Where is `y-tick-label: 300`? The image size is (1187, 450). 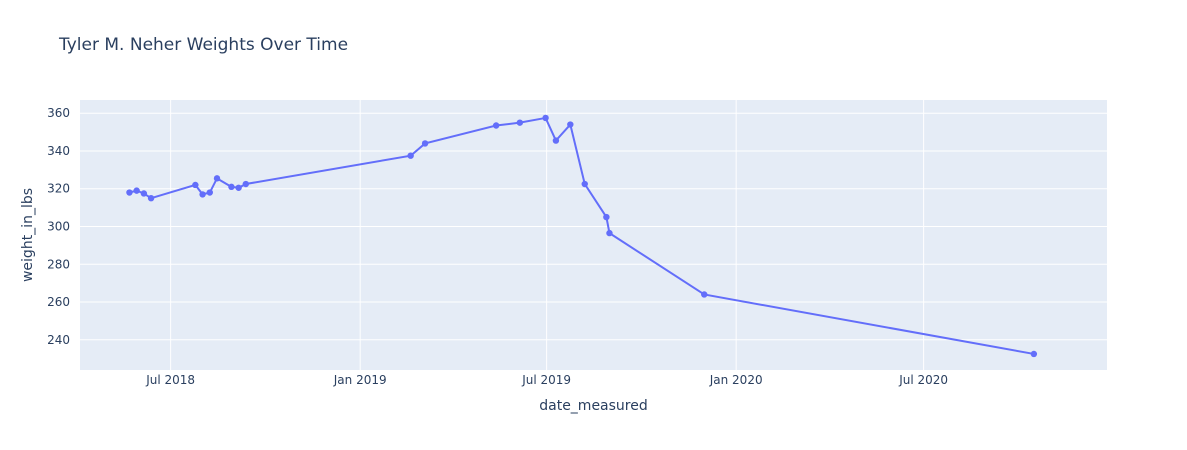 y-tick-label: 300 is located at coordinates (58, 227).